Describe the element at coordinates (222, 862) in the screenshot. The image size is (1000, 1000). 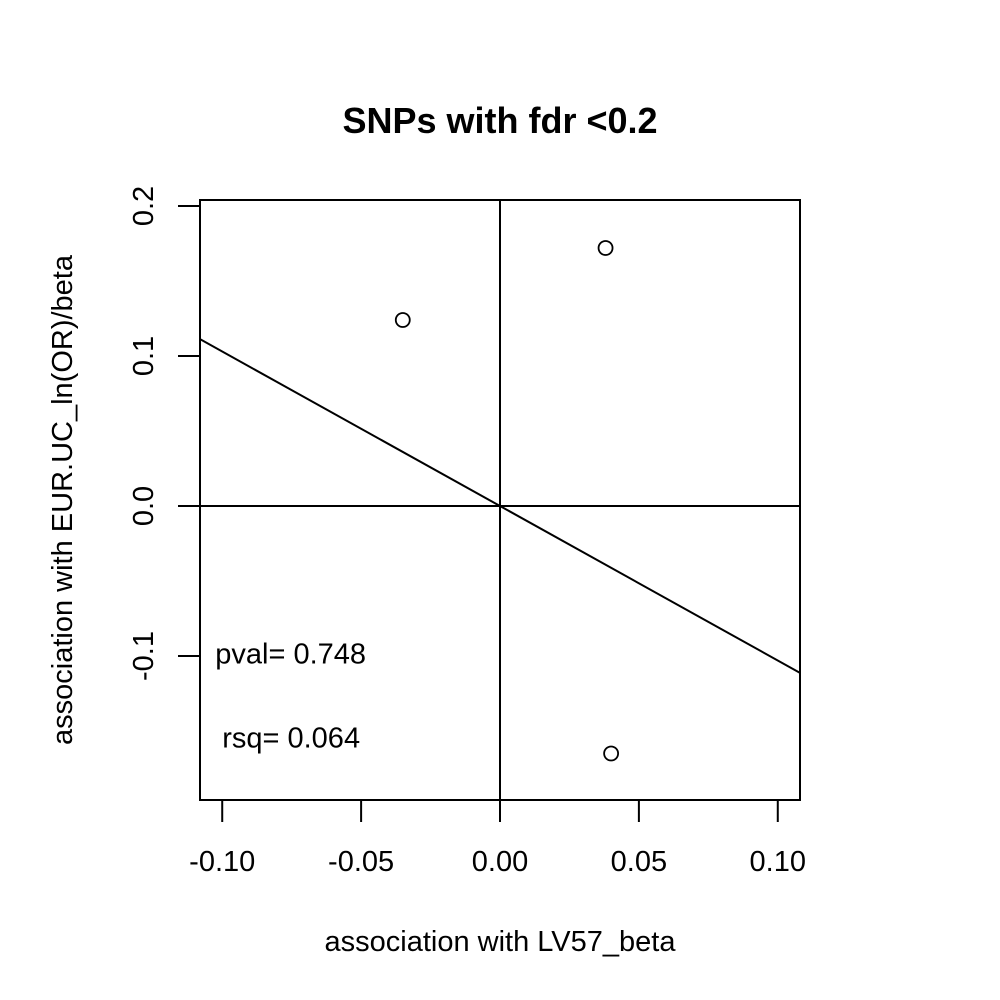
I see `x-tick-label: -0.10` at that location.